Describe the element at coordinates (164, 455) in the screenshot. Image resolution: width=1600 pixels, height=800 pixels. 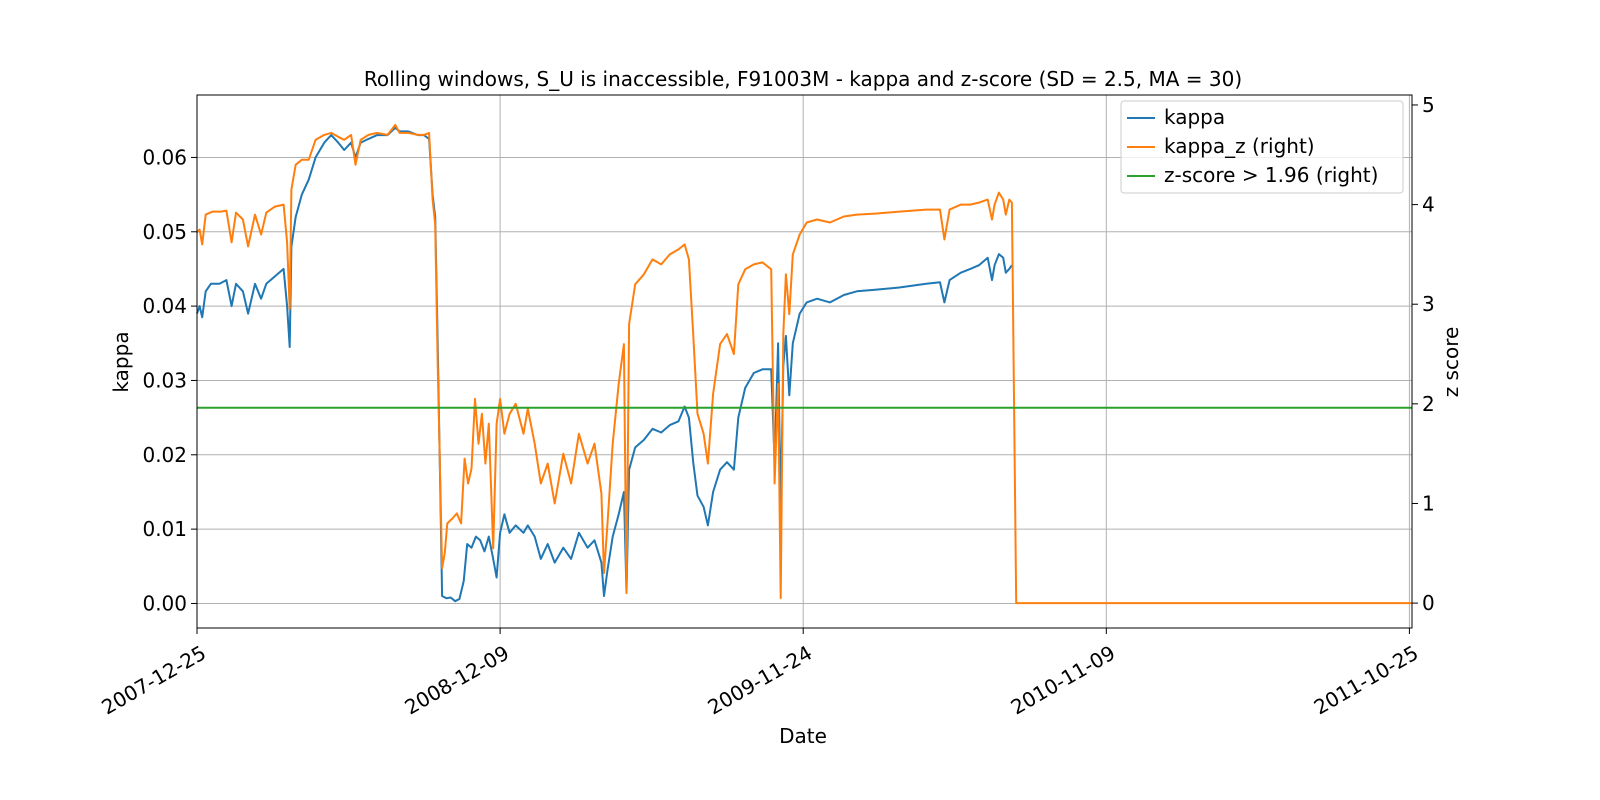
I see `y-tick-label: 0.02` at that location.